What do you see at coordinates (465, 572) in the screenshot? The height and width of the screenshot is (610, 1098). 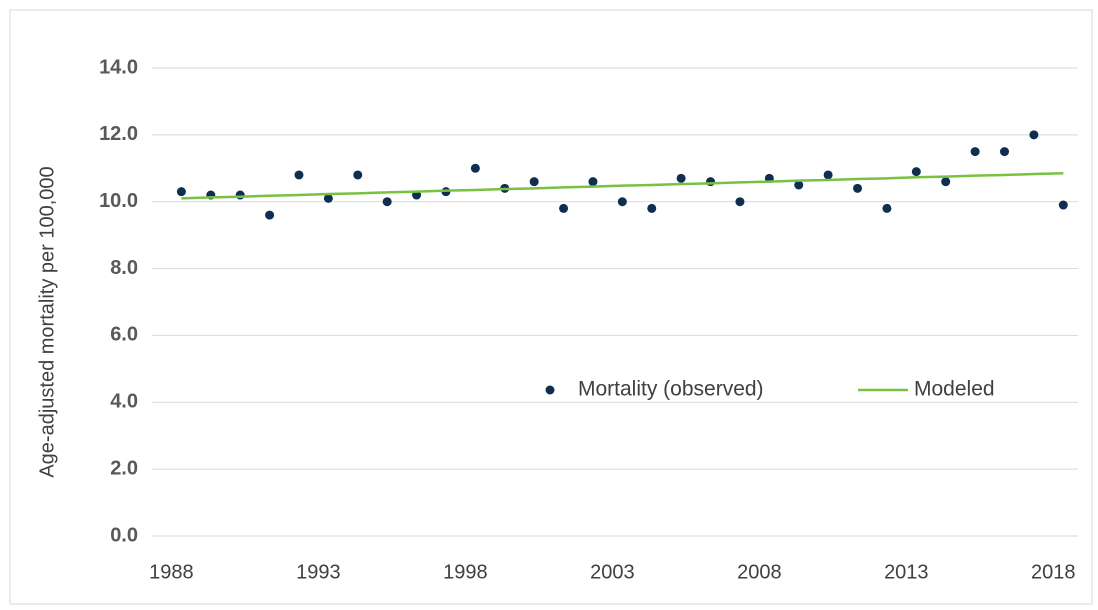 I see `x-tick-label: 1998` at bounding box center [465, 572].